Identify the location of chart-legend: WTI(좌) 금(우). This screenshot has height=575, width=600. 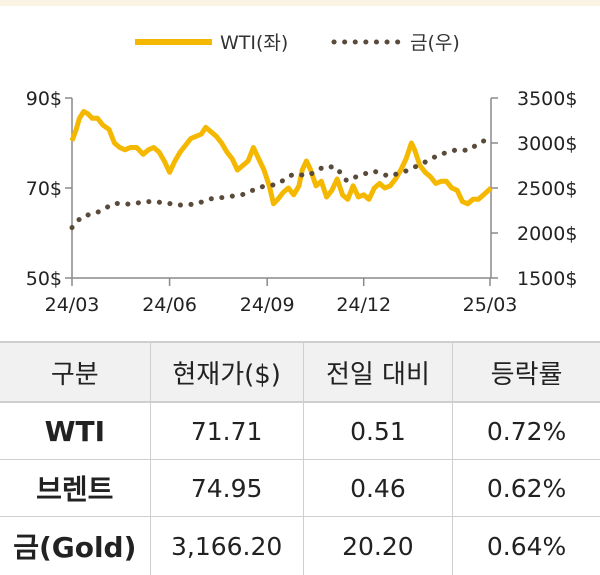
(297, 43).